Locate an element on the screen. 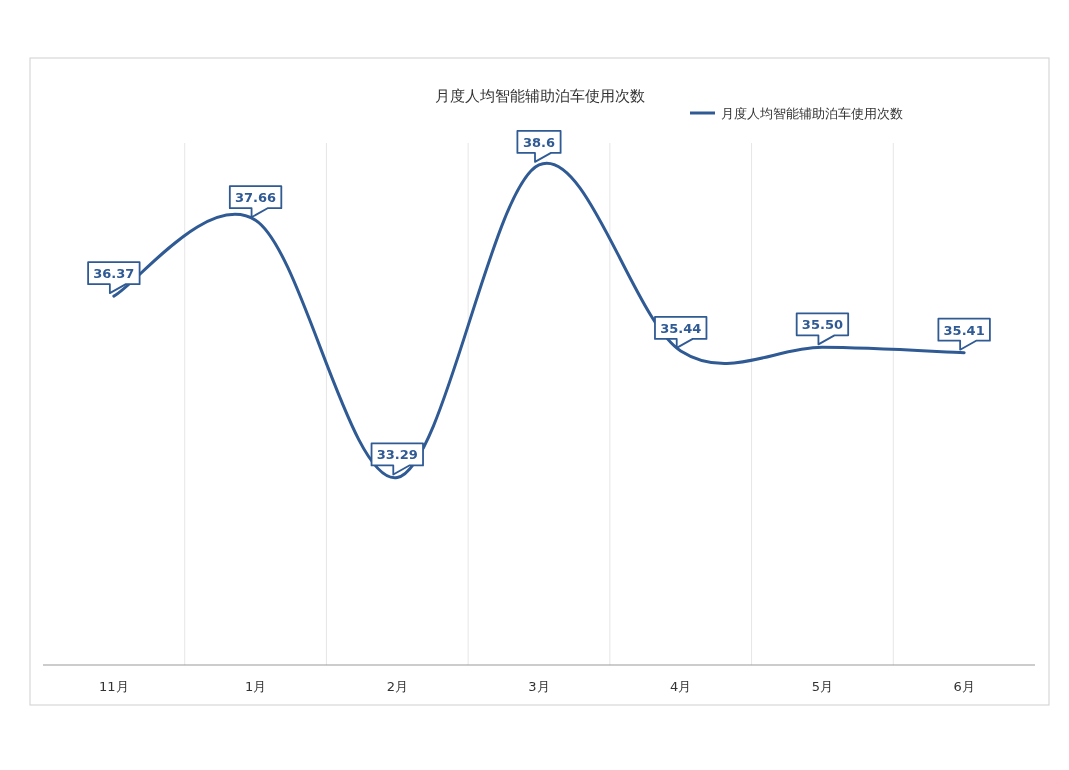 The image size is (1069, 770). x-tick-label: 6月 is located at coordinates (964, 686).